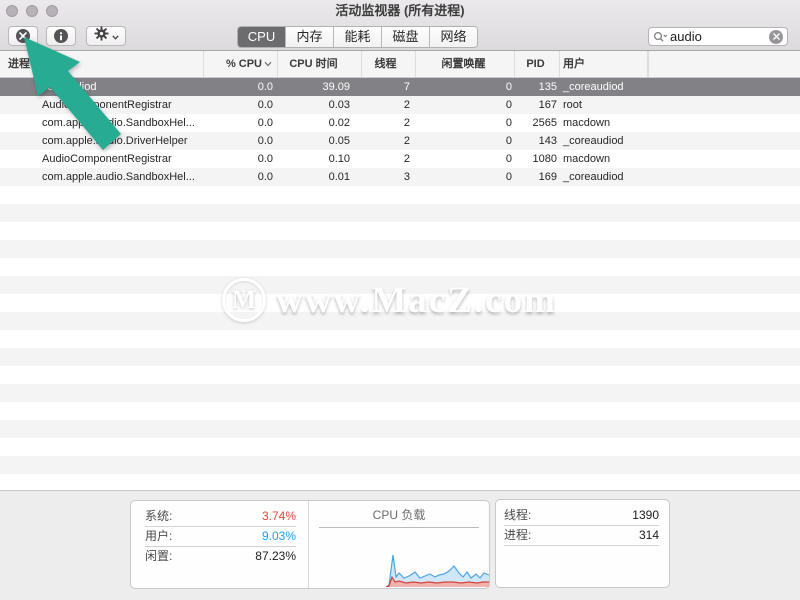  What do you see at coordinates (416, 300) in the screenshot?
I see `watermark-text: www.MacZ.com` at bounding box center [416, 300].